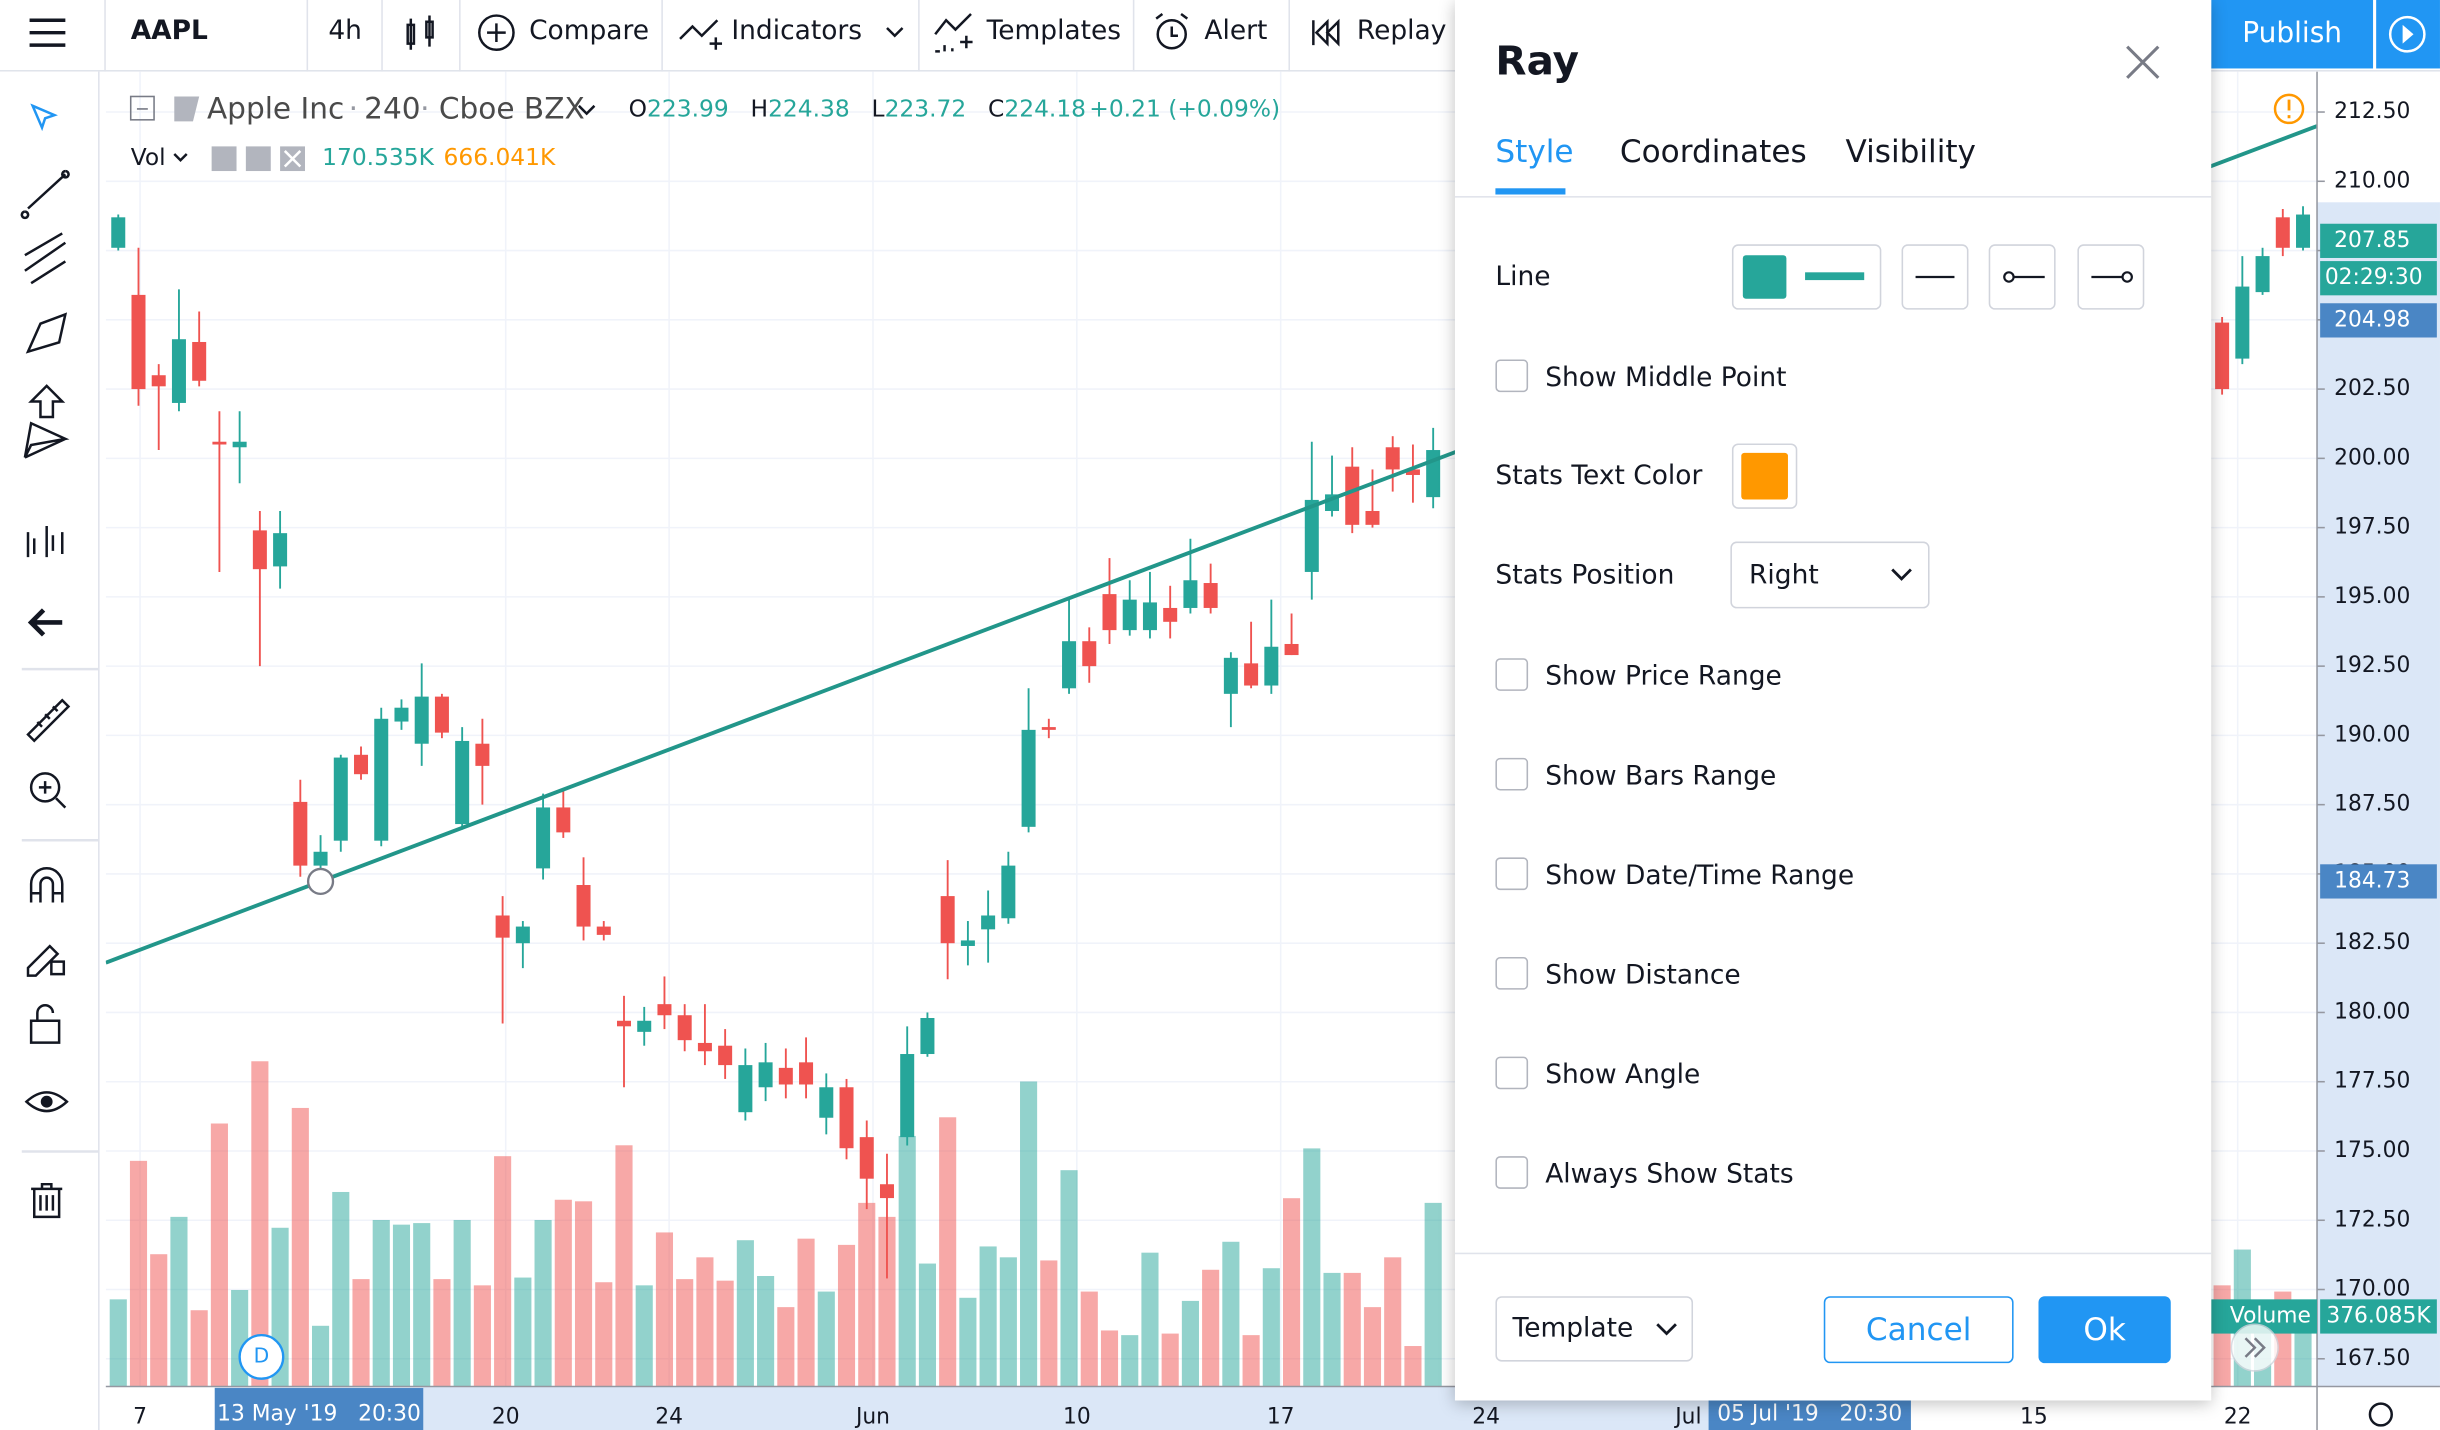 Image resolution: width=2440 pixels, height=1430 pixels. What do you see at coordinates (496, 33) in the screenshot?
I see `compare-icon` at bounding box center [496, 33].